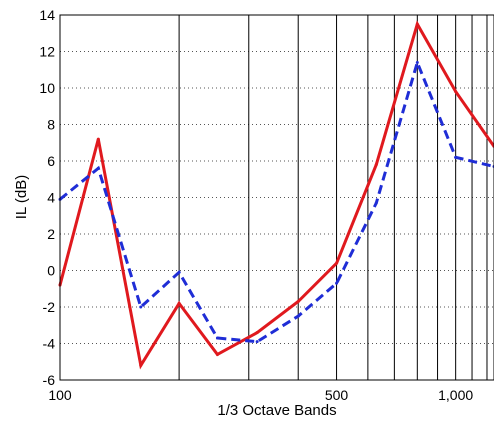  Describe the element at coordinates (49, 380) in the screenshot. I see `y-tick-label: -6` at that location.